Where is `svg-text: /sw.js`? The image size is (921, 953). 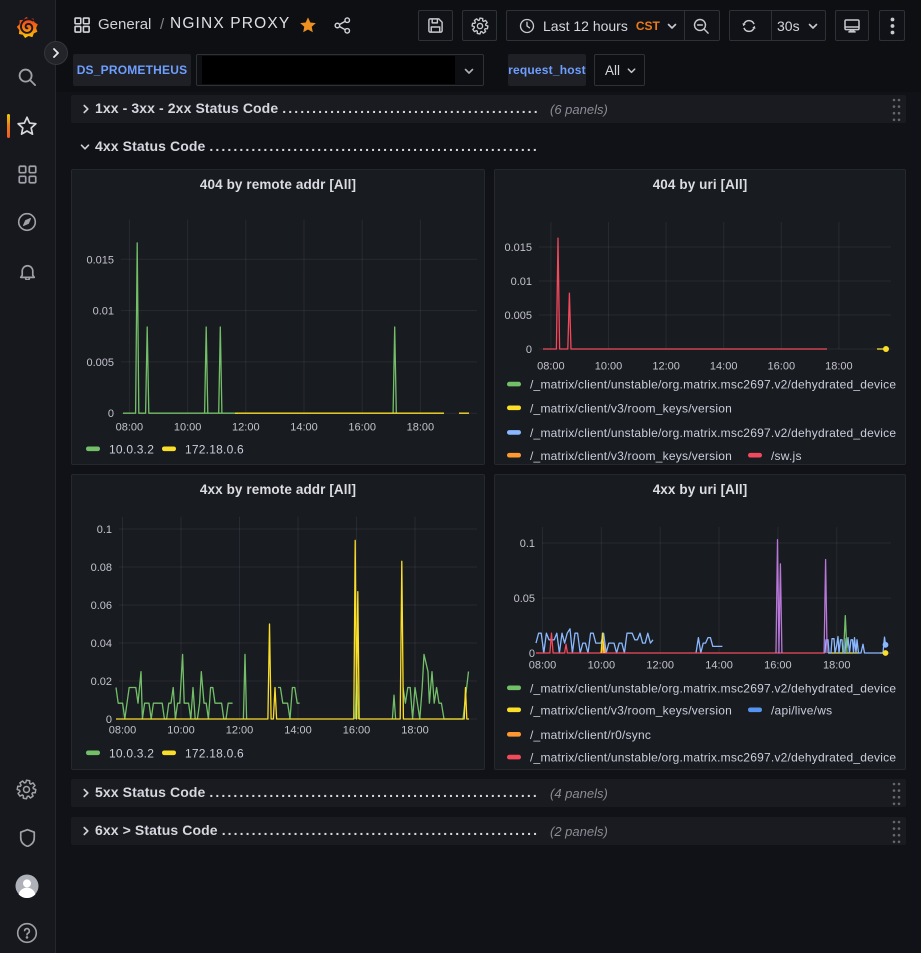 svg-text: /sw.js is located at coordinates (786, 456).